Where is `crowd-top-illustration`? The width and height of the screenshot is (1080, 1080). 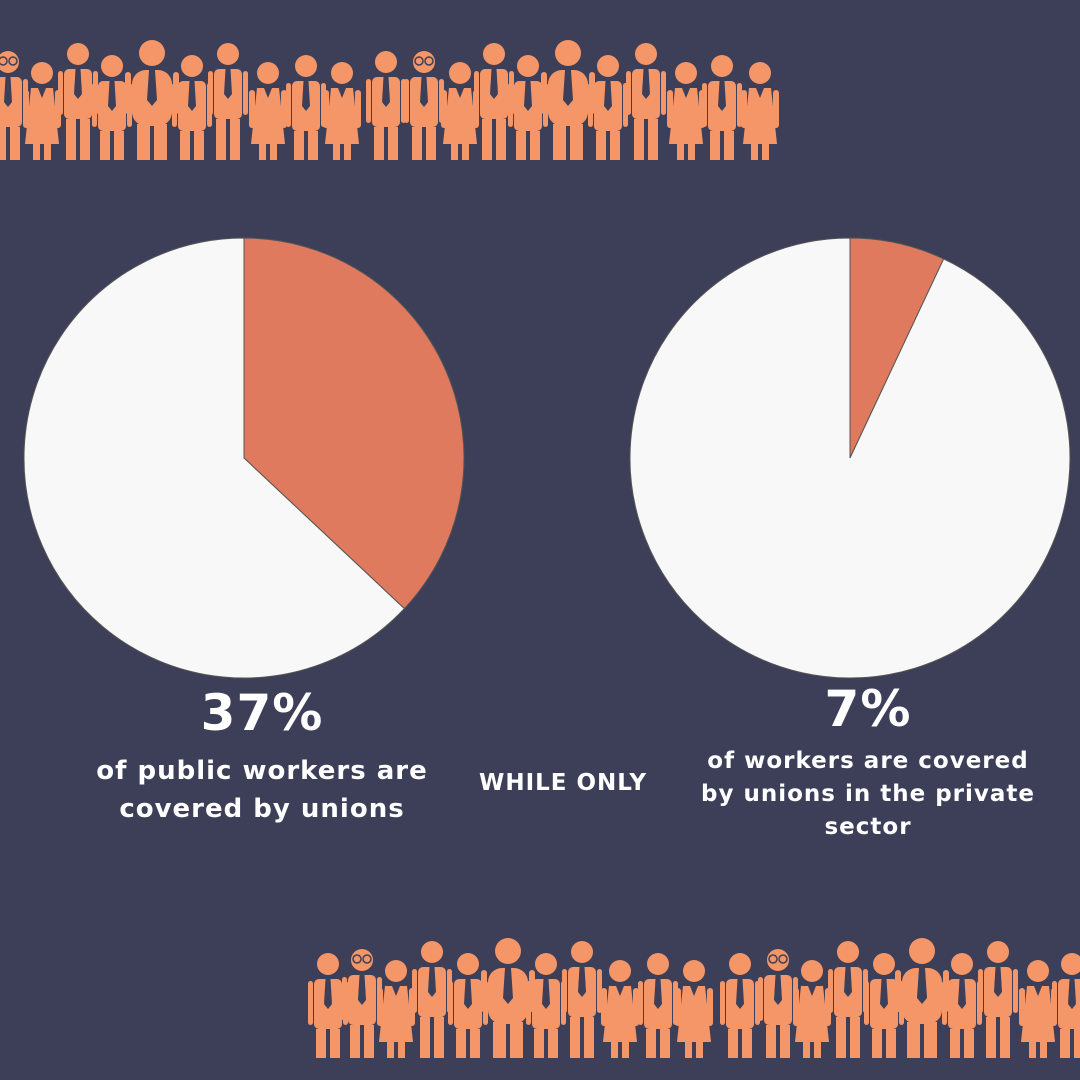 crowd-top-illustration is located at coordinates (389, 100).